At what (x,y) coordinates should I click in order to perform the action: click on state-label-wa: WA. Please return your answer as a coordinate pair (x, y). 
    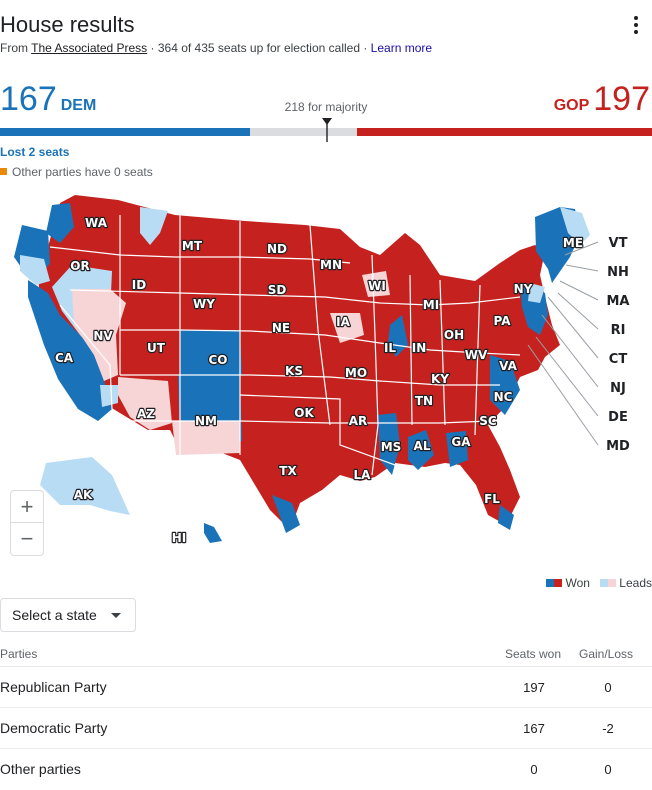
    Looking at the image, I should click on (96, 223).